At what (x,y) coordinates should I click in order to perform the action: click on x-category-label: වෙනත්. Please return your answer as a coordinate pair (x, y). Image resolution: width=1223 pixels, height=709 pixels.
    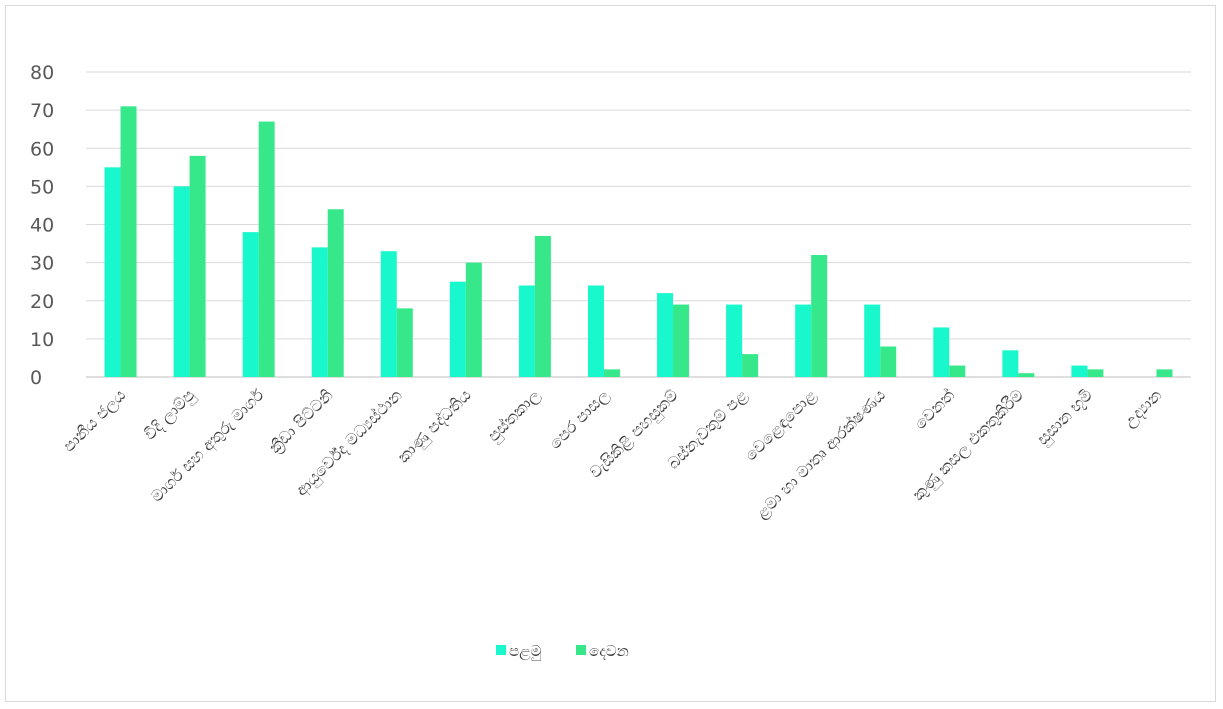
    Looking at the image, I should click on (934, 409).